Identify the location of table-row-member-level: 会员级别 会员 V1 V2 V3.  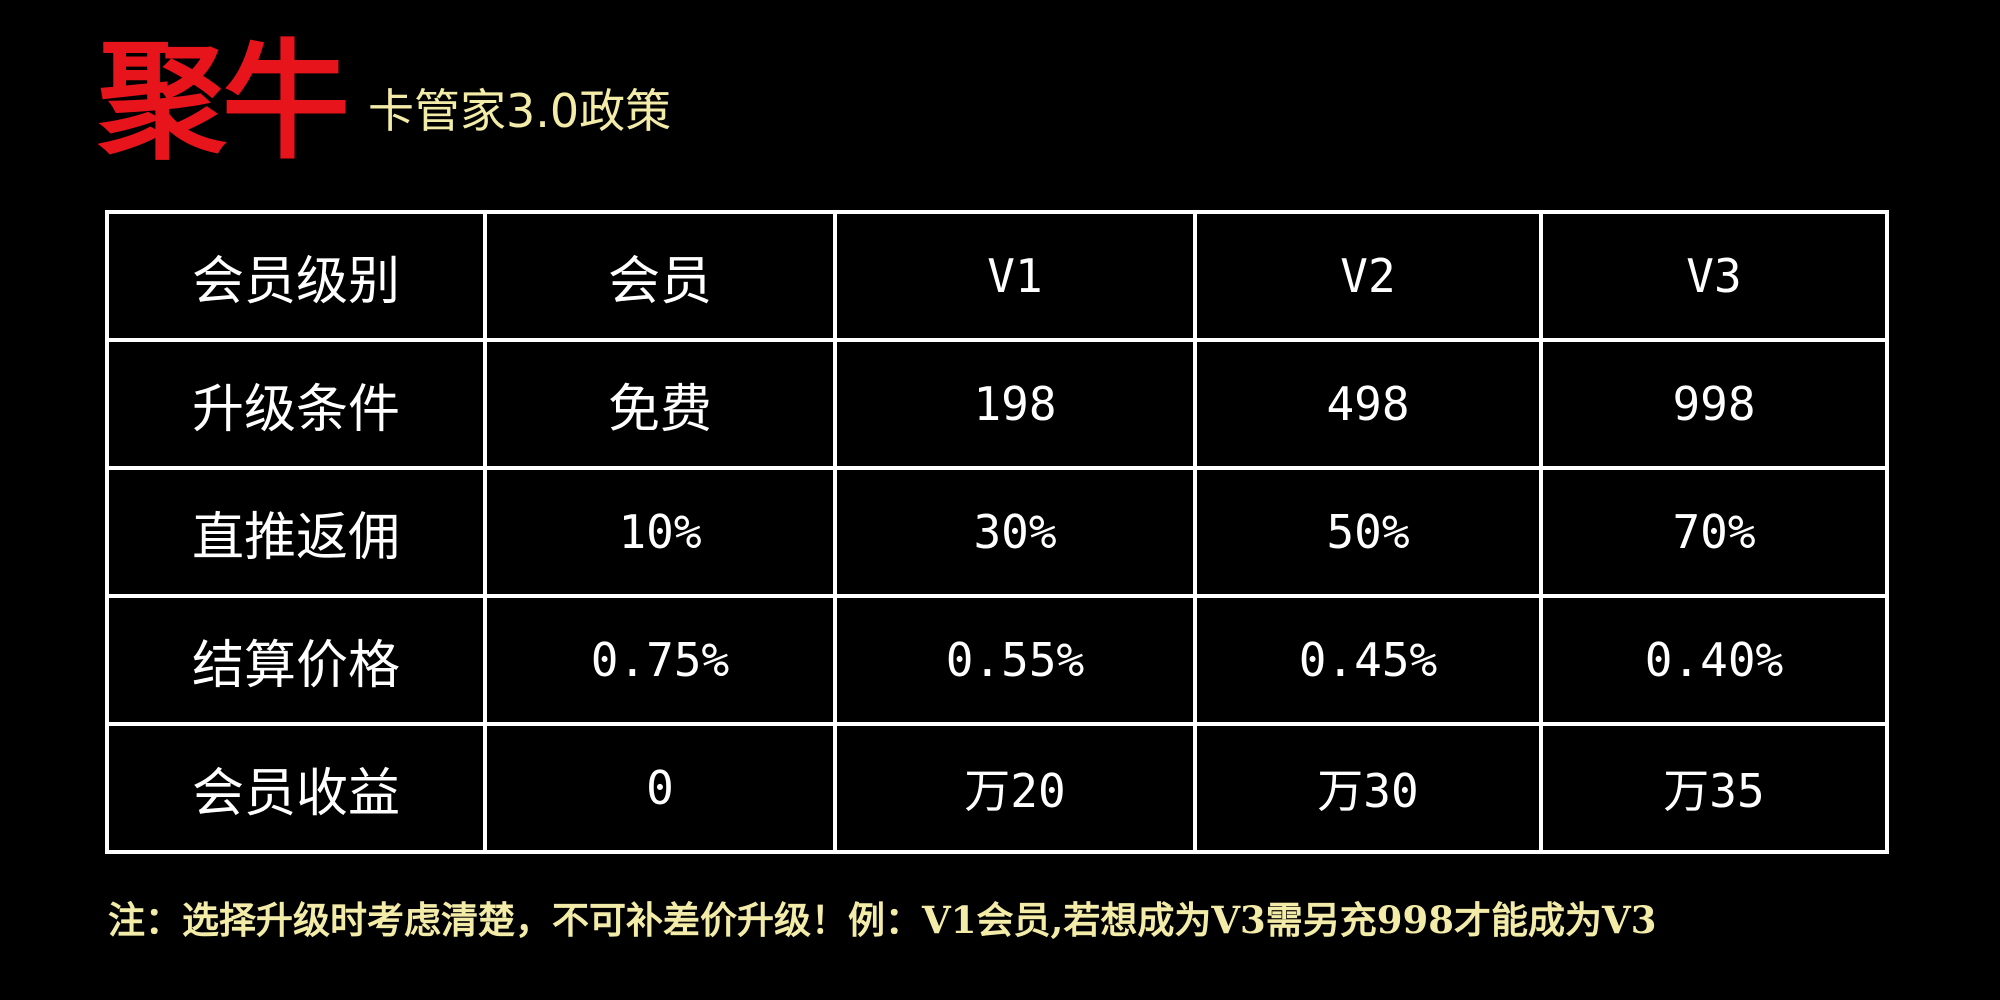
(997, 276).